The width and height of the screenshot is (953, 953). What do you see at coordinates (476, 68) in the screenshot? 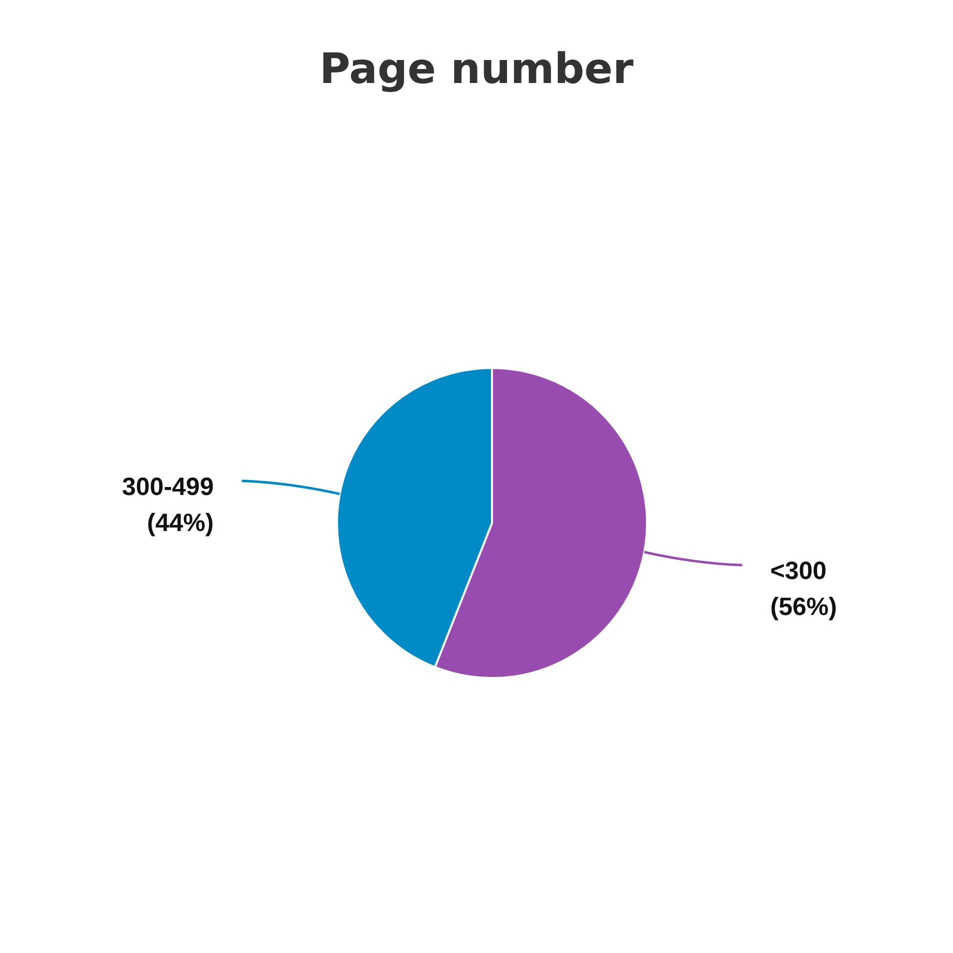
I see `chart-title: Page number` at bounding box center [476, 68].